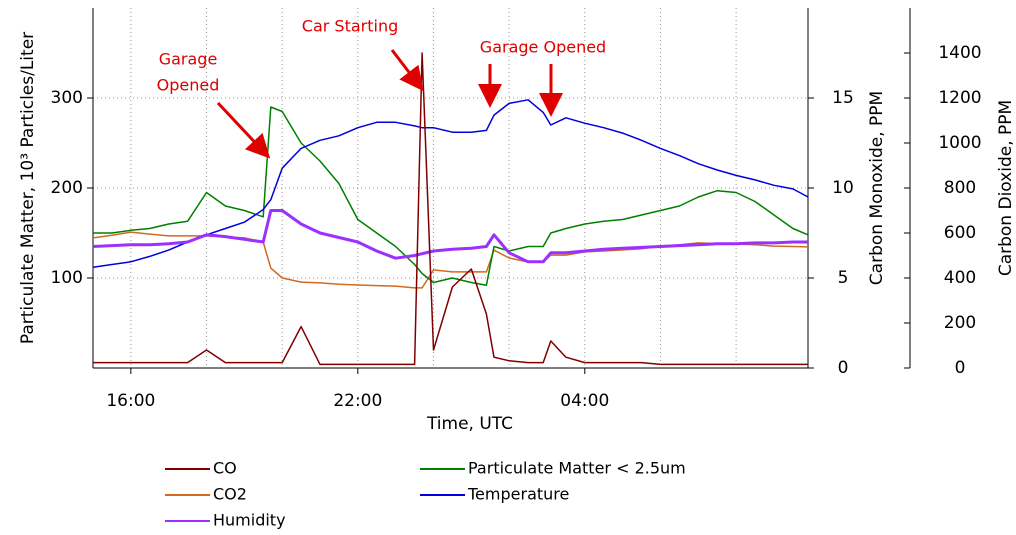 This screenshot has height=535, width=1016. What do you see at coordinates (843, 188) in the screenshot?
I see `y2-tick-label: 10` at bounding box center [843, 188].